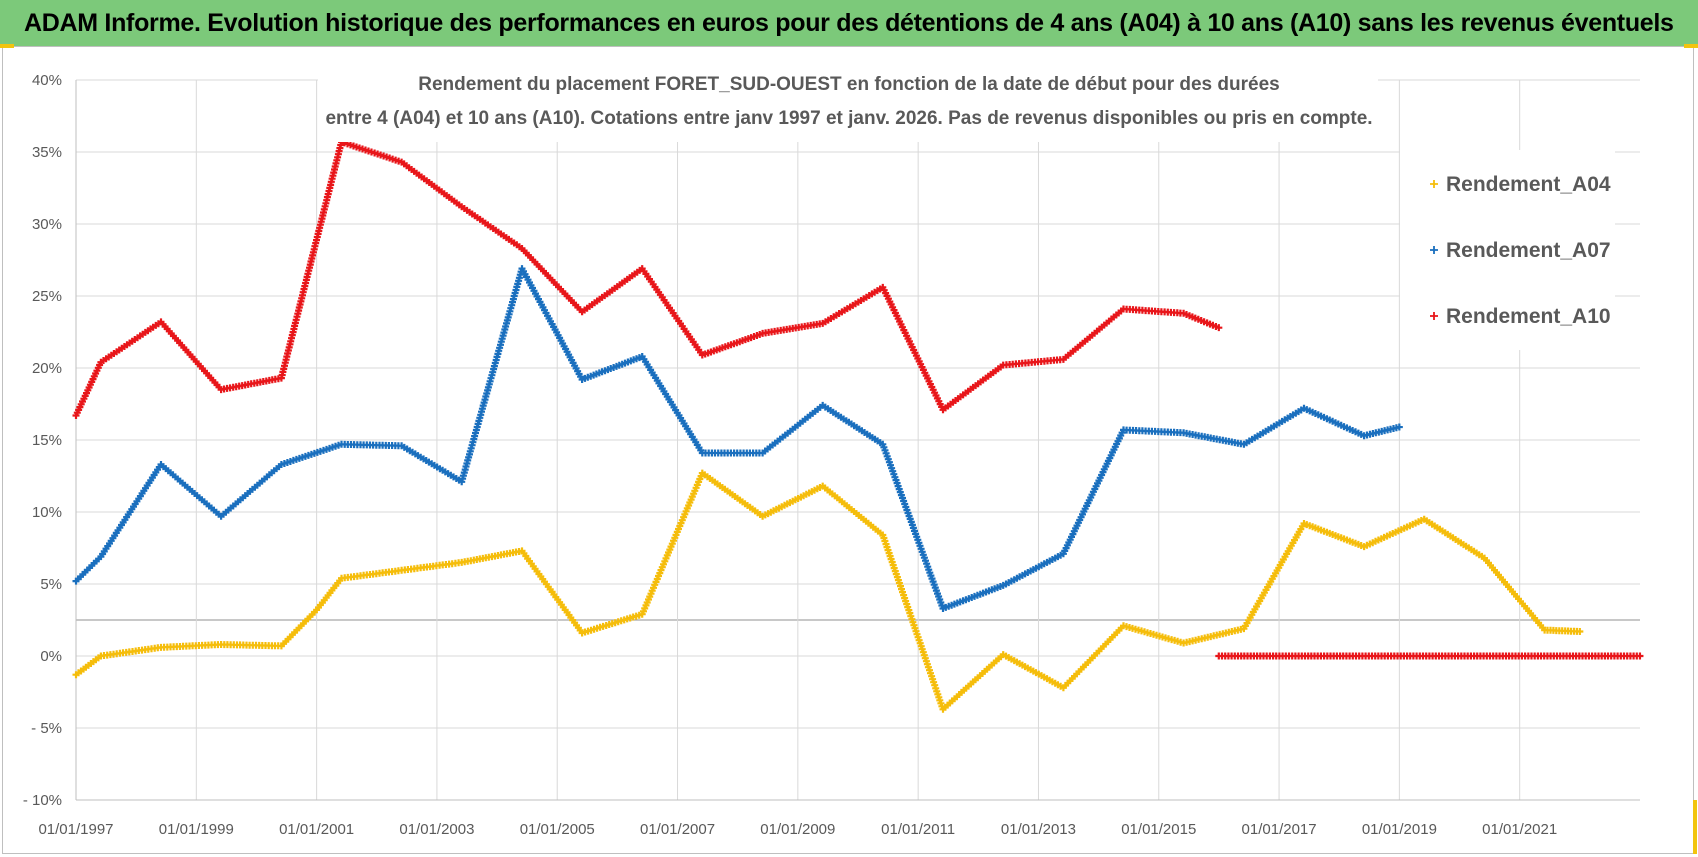 The height and width of the screenshot is (857, 1698). What do you see at coordinates (196, 829) in the screenshot?
I see `x-tick-label: 01/01/1999` at bounding box center [196, 829].